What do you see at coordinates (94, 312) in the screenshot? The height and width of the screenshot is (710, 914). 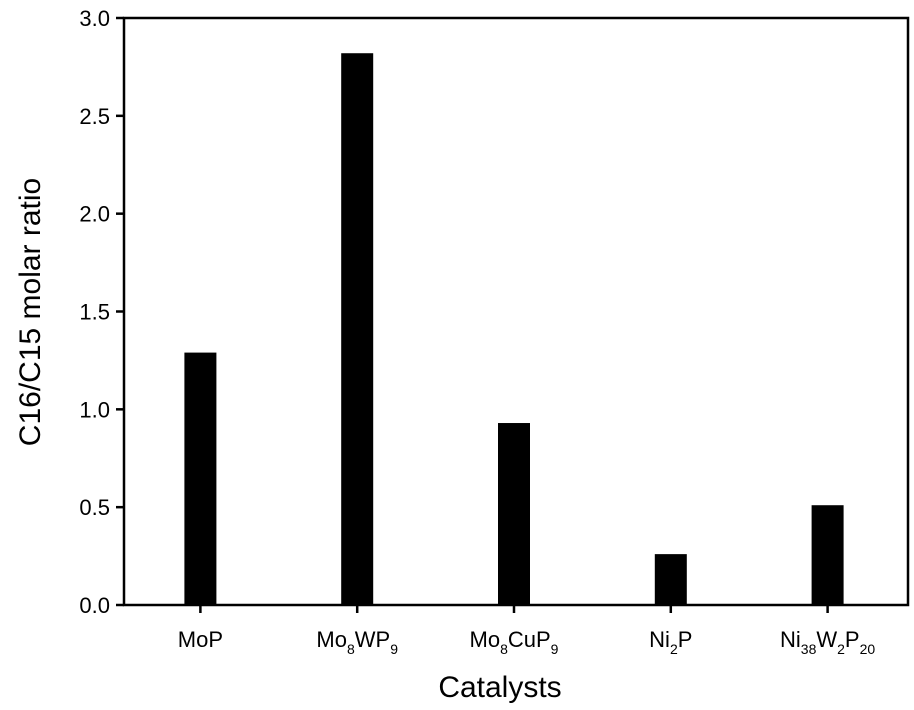 I see `y-tick-label: 1.5` at bounding box center [94, 312].